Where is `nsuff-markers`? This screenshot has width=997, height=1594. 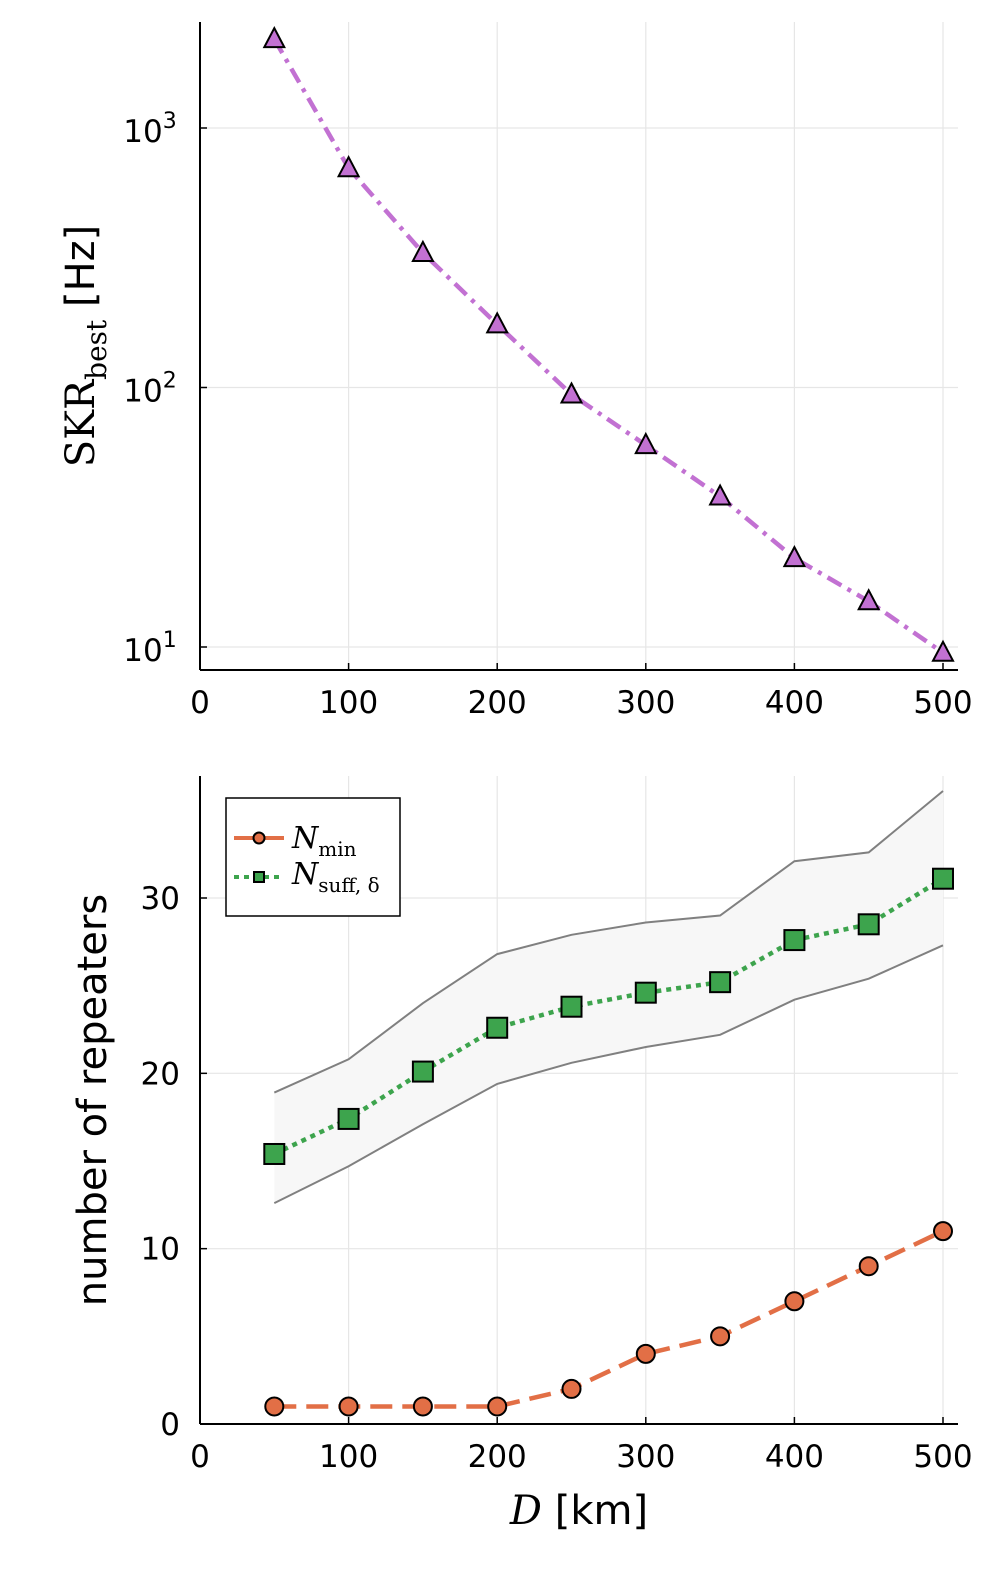
nsuff-markers is located at coordinates (608, 1016).